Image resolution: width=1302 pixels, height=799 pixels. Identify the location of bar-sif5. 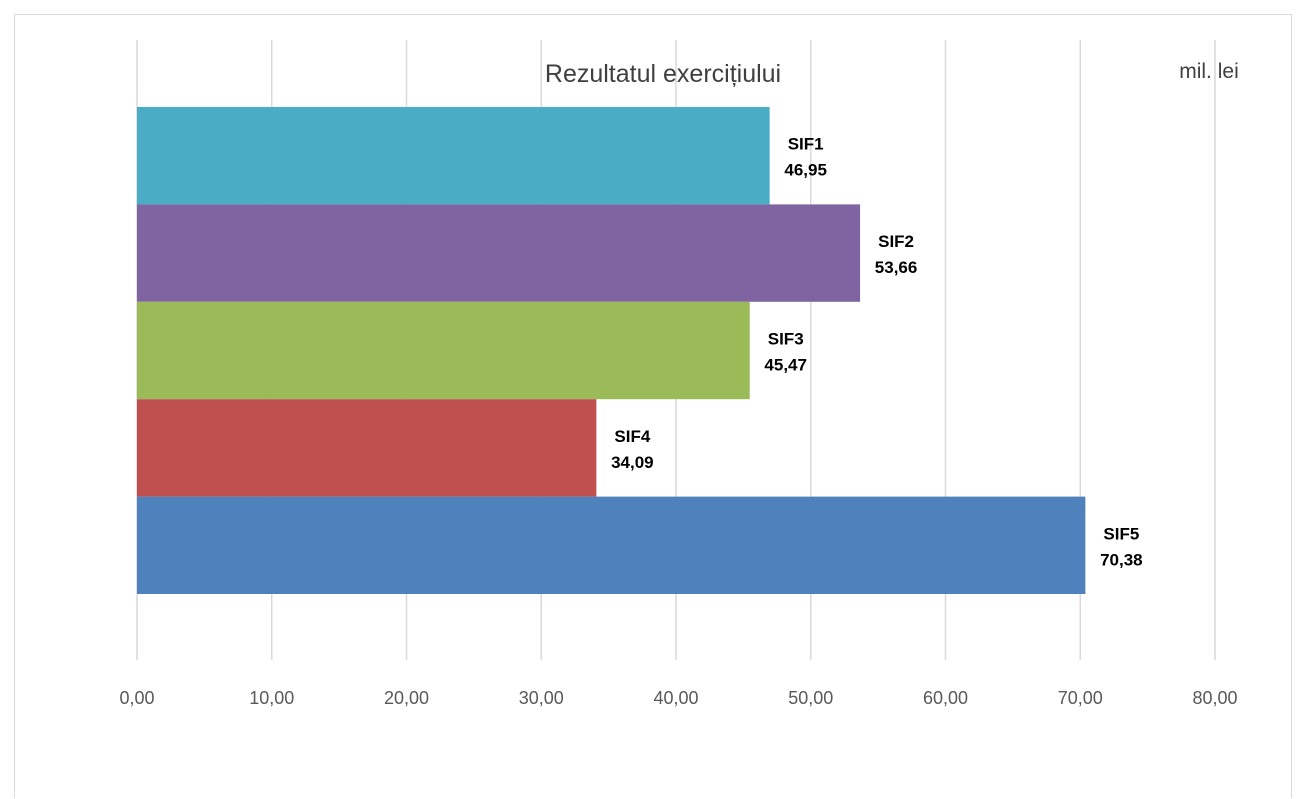
(611, 545).